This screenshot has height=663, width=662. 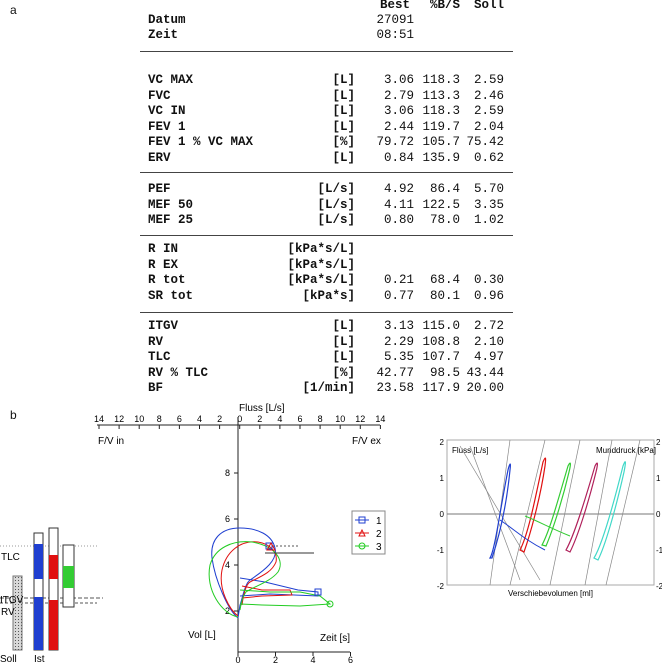 What do you see at coordinates (199, 419) in the screenshot?
I see `fv-top-tick-label: 4` at bounding box center [199, 419].